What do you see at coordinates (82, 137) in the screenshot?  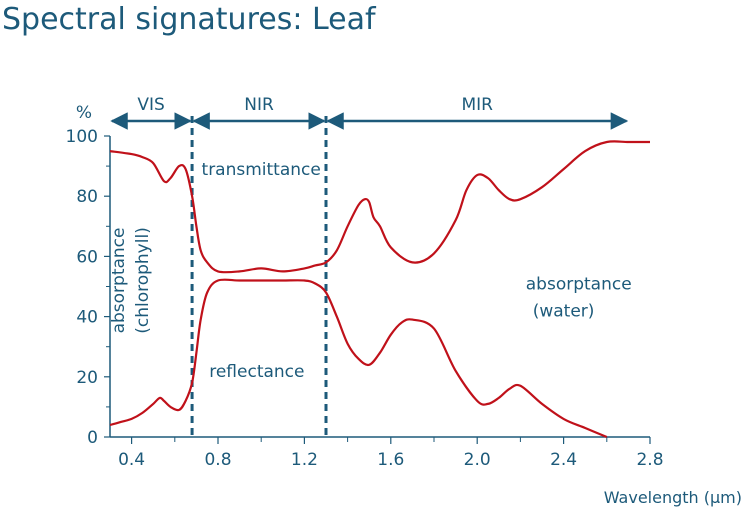 I see `y-tick-label: 100` at bounding box center [82, 137].